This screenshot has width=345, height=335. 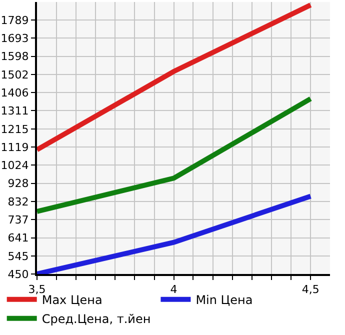 I want to click on legend-label: Сред.Цена, т.йен, so click(x=96, y=319).